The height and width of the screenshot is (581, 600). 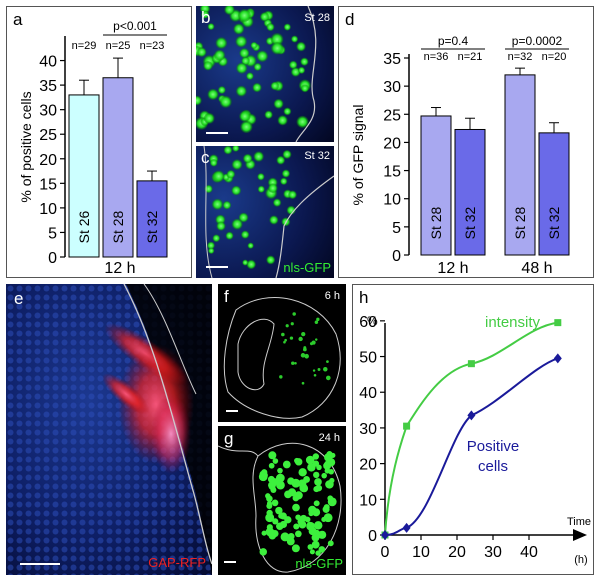 What do you see at coordinates (48, 135) in the screenshot?
I see `y-tick-label: 25` at bounding box center [48, 135].